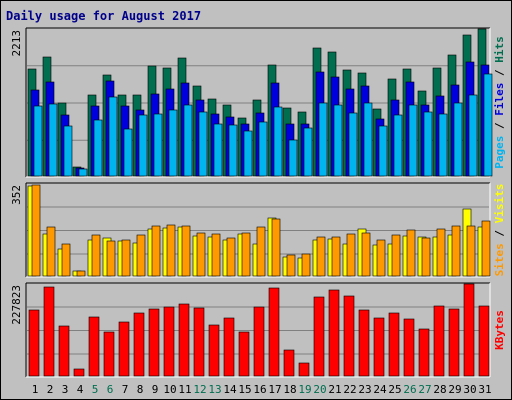 The width and height of the screenshot is (512, 400). What do you see at coordinates (484, 389) in the screenshot?
I see `x-tick-label: 31` at bounding box center [484, 389].